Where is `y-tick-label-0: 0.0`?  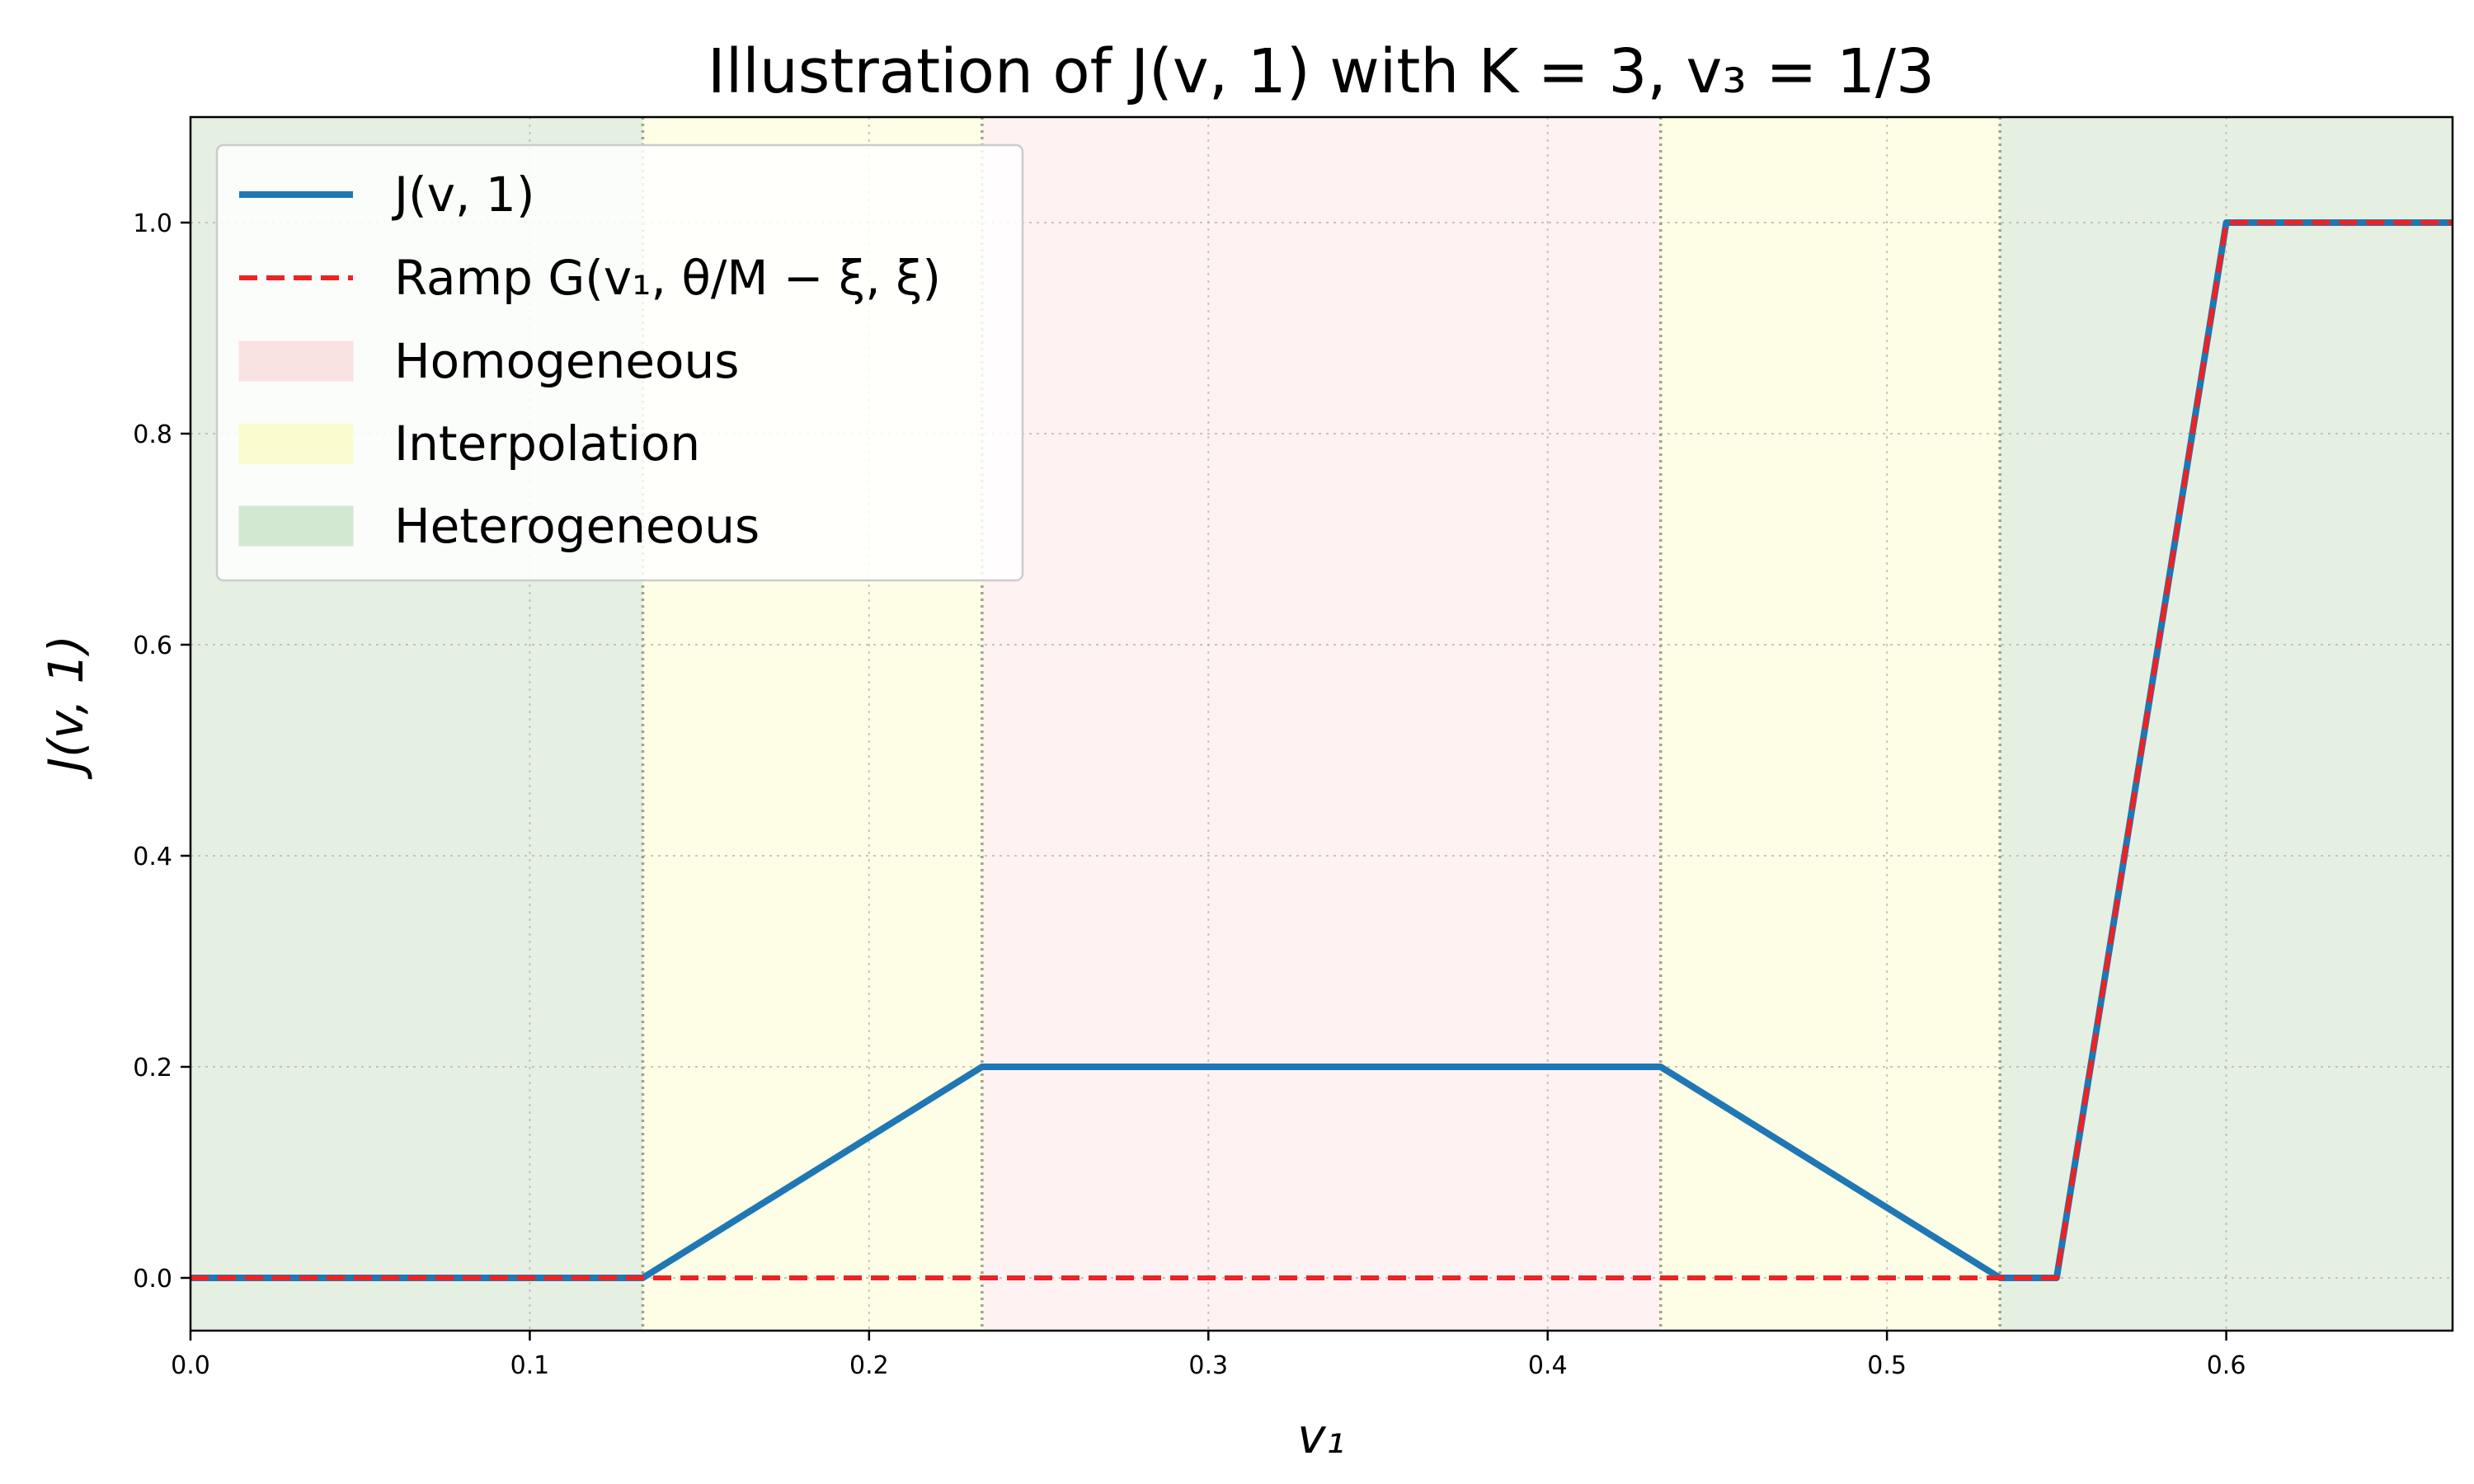
y-tick-label-0: 0.0 is located at coordinates (152, 1279).